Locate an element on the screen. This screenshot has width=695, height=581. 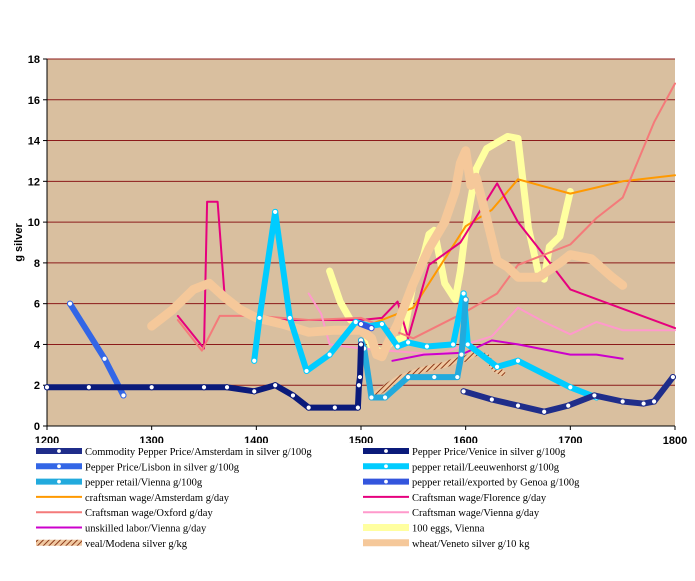
legend-entry-2: Pepper Price/Lisbon in silver g/100g is located at coordinates (138, 467).